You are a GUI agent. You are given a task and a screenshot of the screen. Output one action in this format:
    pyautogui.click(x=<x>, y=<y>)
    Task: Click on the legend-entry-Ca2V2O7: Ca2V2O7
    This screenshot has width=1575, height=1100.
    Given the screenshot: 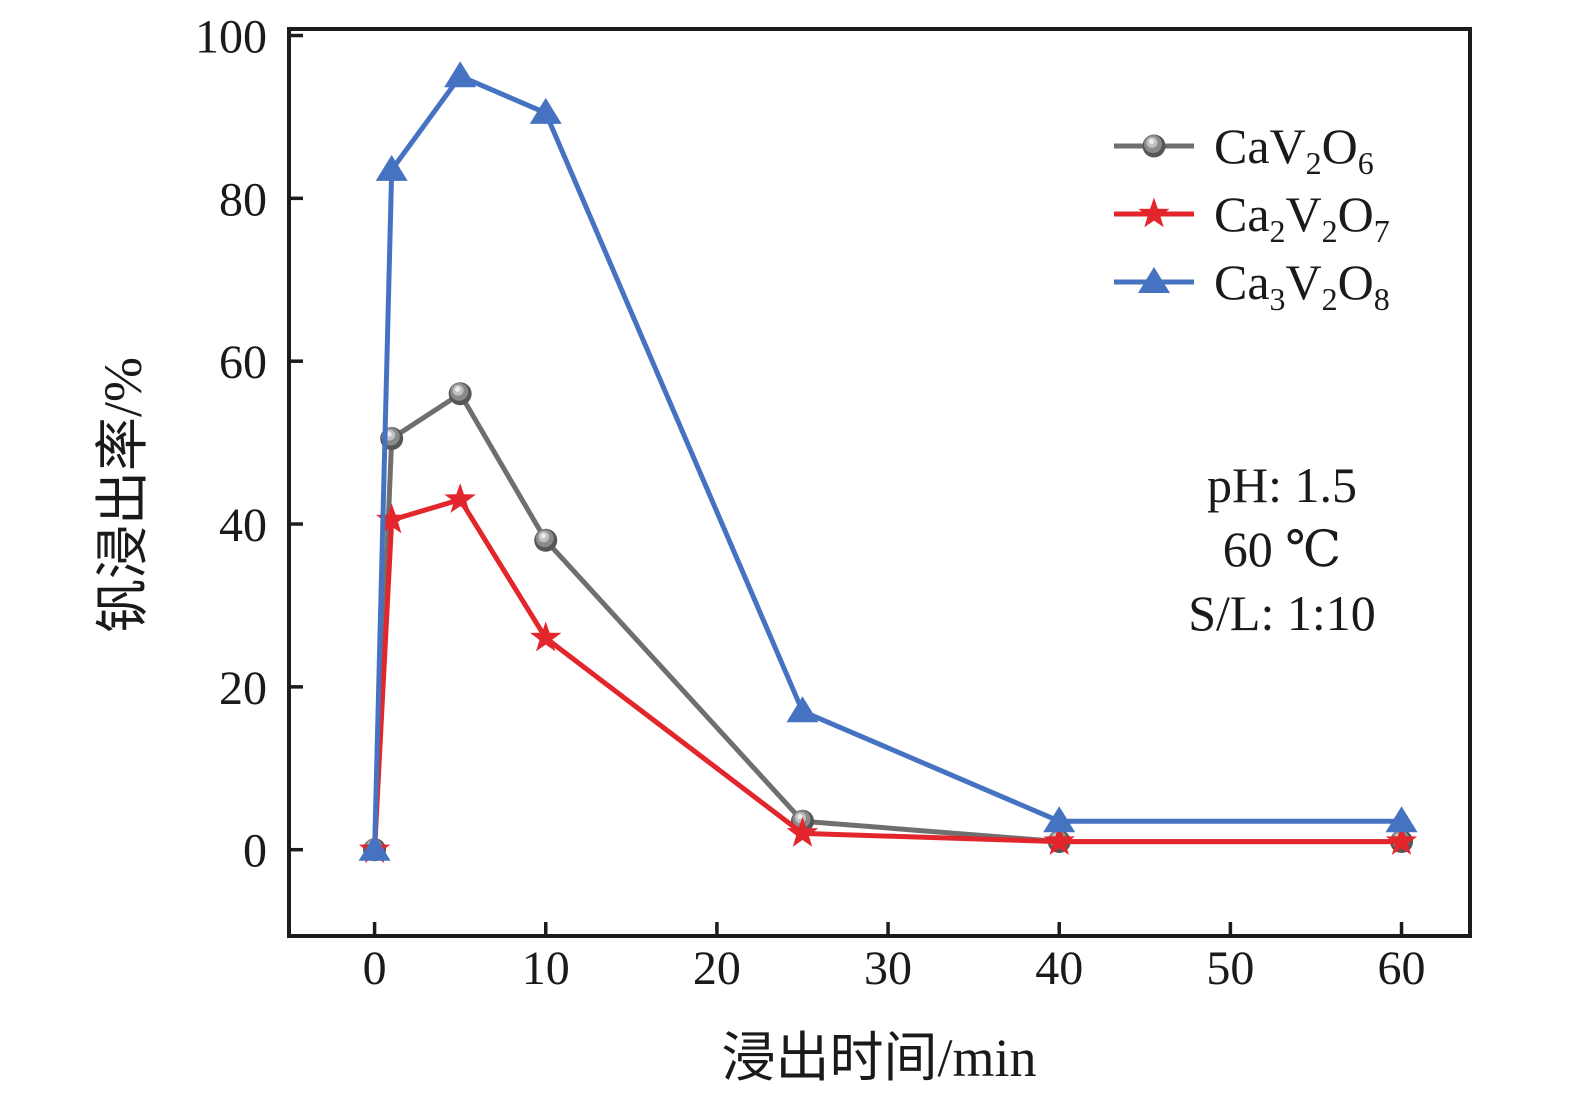 What is the action you would take?
    pyautogui.click(x=1251, y=214)
    